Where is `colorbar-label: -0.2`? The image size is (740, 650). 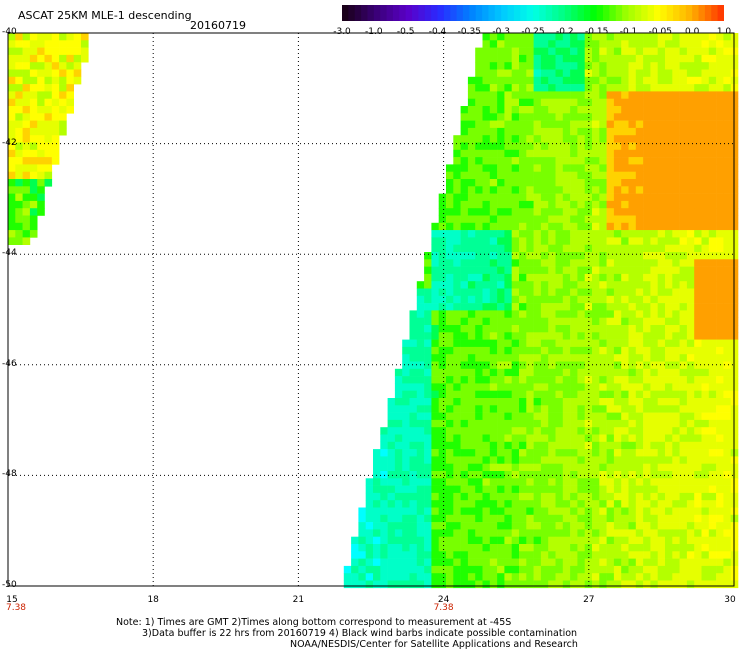 colorbar-label: -0.2 is located at coordinates (565, 32).